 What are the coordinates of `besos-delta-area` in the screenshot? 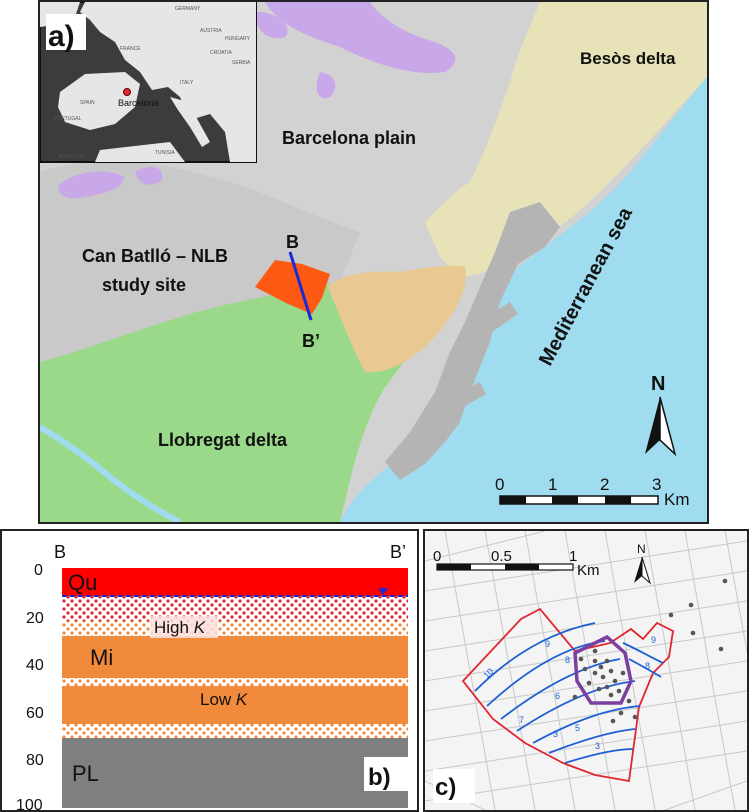 It's located at (566, 139).